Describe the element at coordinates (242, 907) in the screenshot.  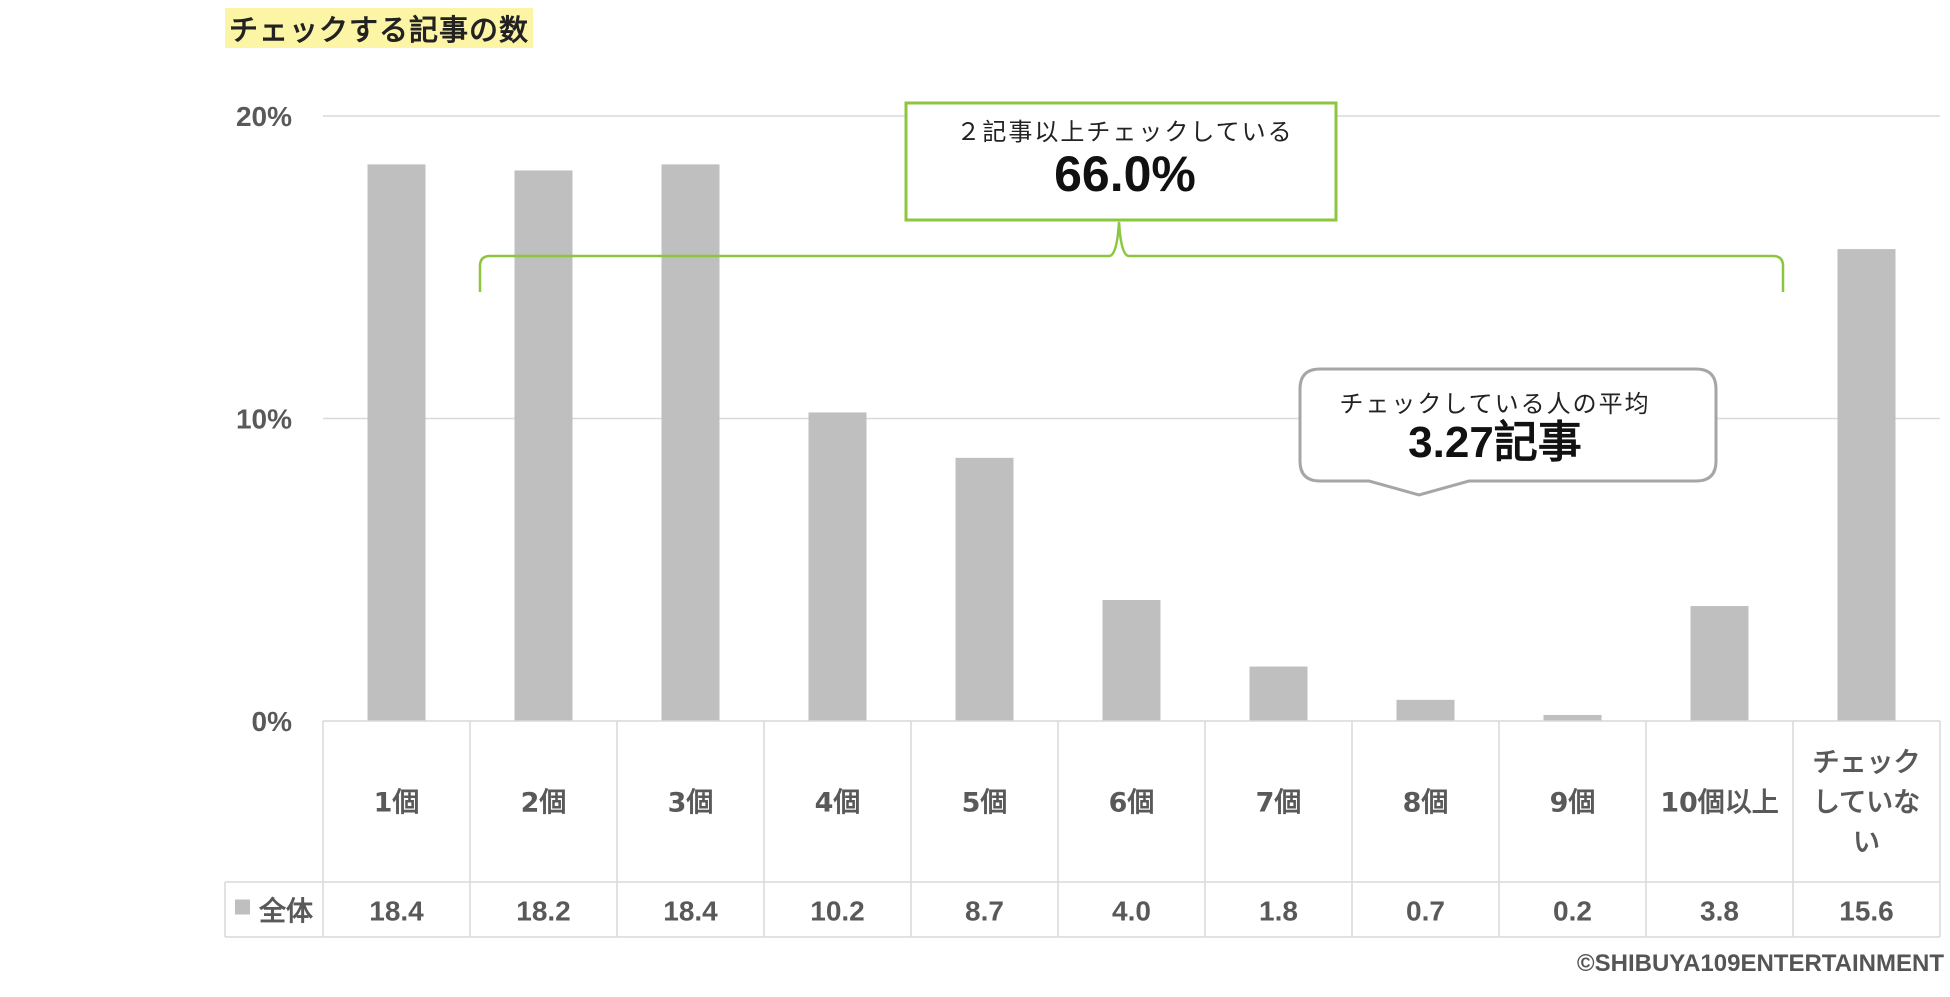
I see `legend-swatch` at that location.